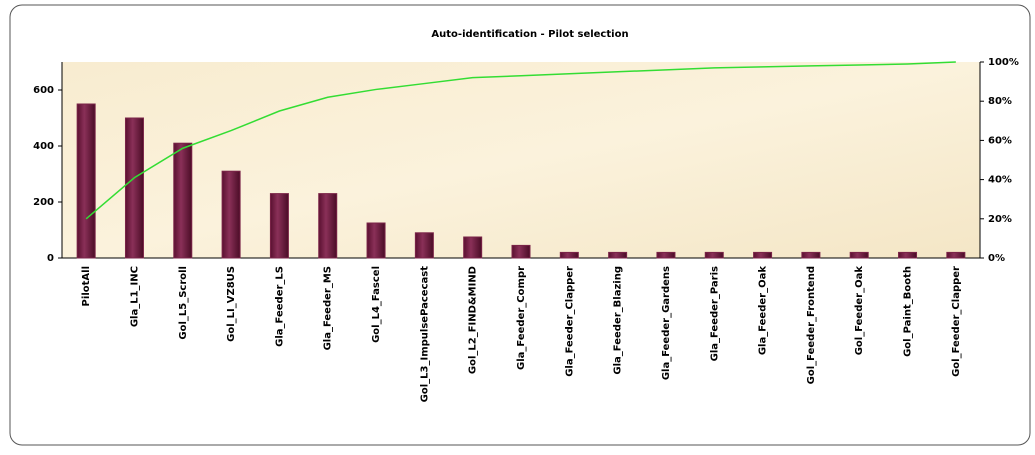 The height and width of the screenshot is (455, 1035). Describe the element at coordinates (376, 304) in the screenshot. I see `x-tick-label: Gol_L4_Fascel` at that location.